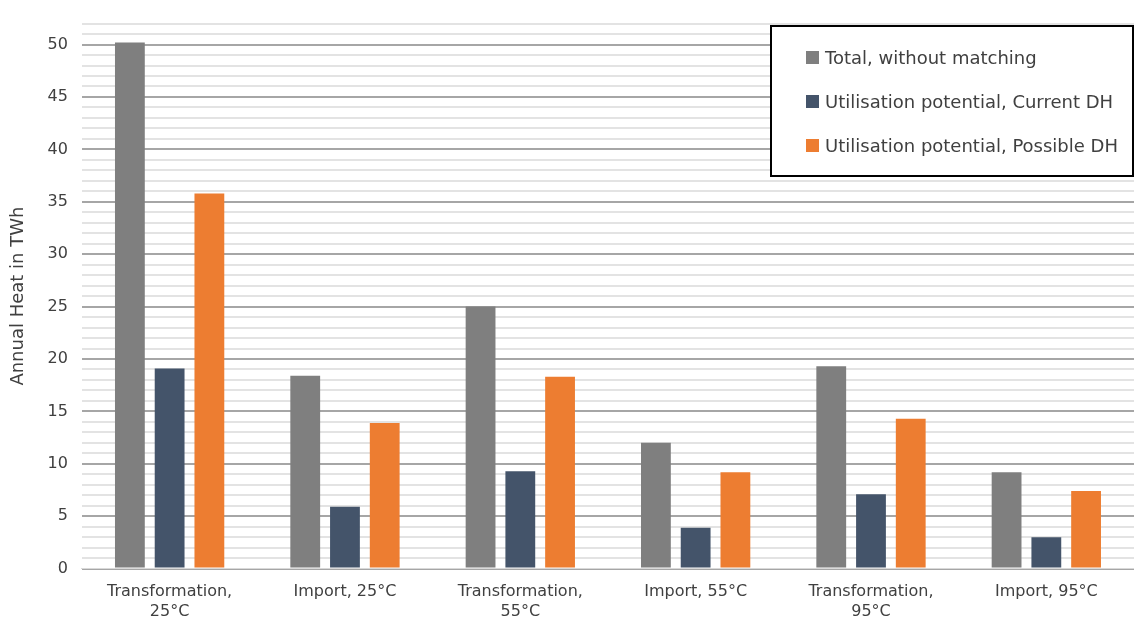 Image resolution: width=1134 pixels, height=635 pixels. I want to click on y-tick-label: 25, so click(57, 305).